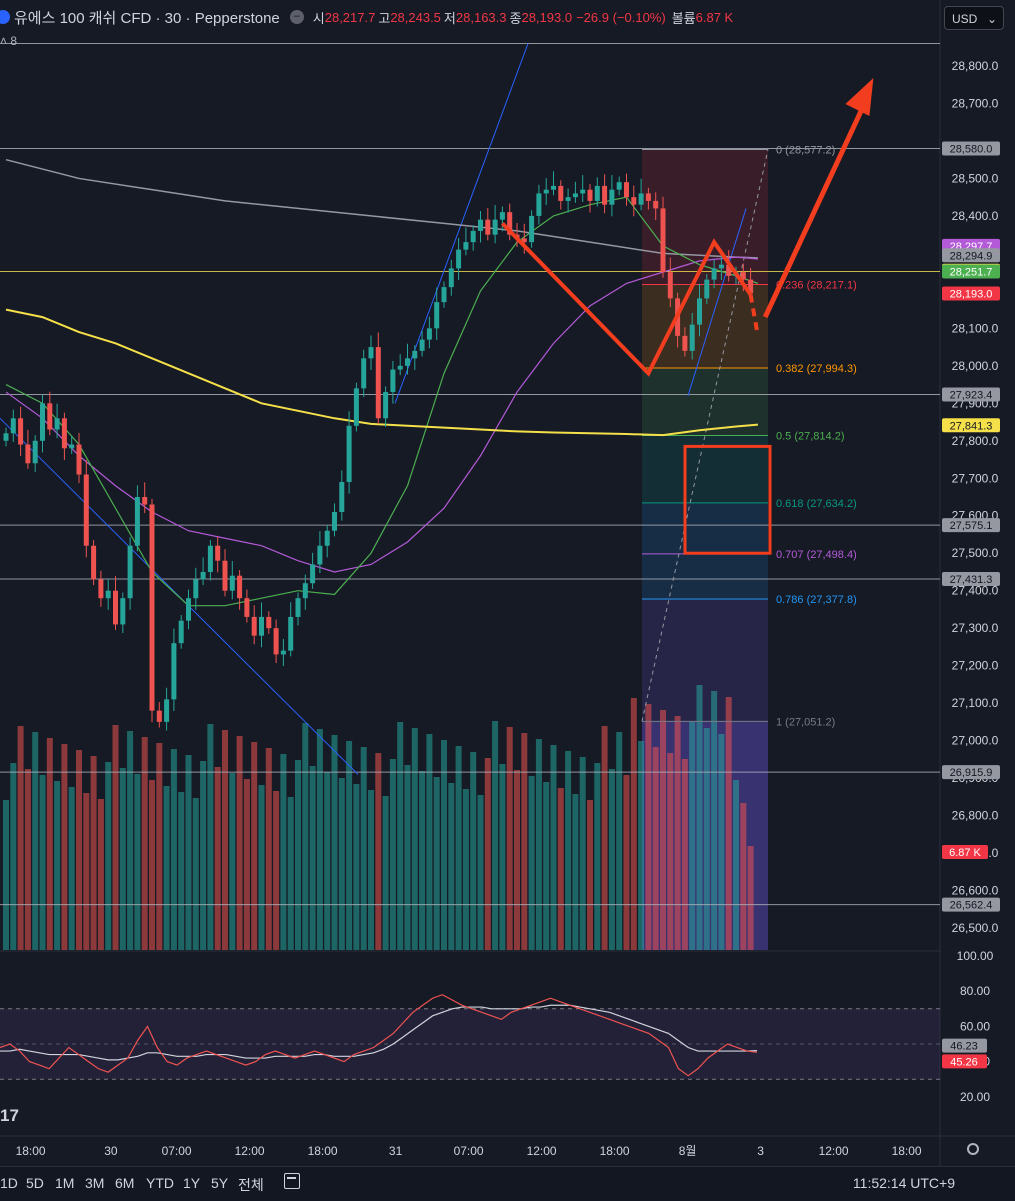 This screenshot has width=1015, height=1201. I want to click on rsi-signal-tag-label: 46.23, so click(964, 1047).